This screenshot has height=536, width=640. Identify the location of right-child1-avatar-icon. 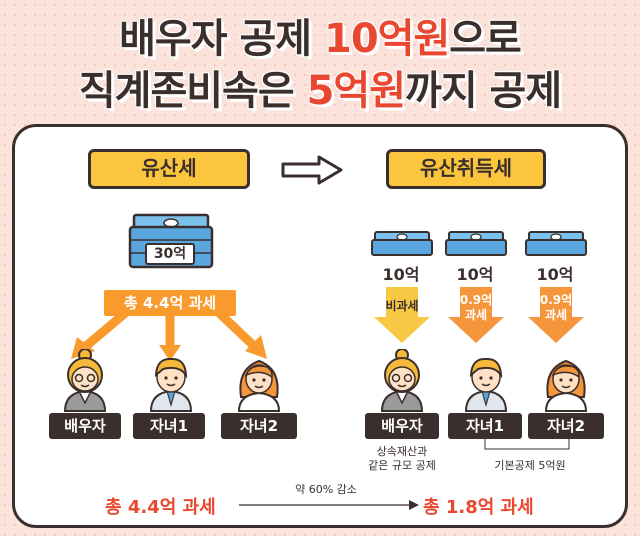
(486, 384).